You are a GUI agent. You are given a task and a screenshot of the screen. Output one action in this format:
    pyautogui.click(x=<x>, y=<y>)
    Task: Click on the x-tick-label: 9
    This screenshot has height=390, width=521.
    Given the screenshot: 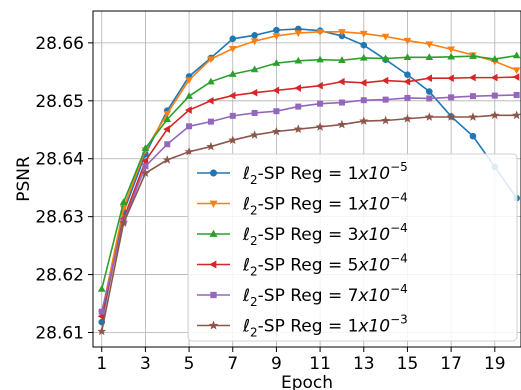 What is the action you would take?
    pyautogui.click(x=276, y=364)
    